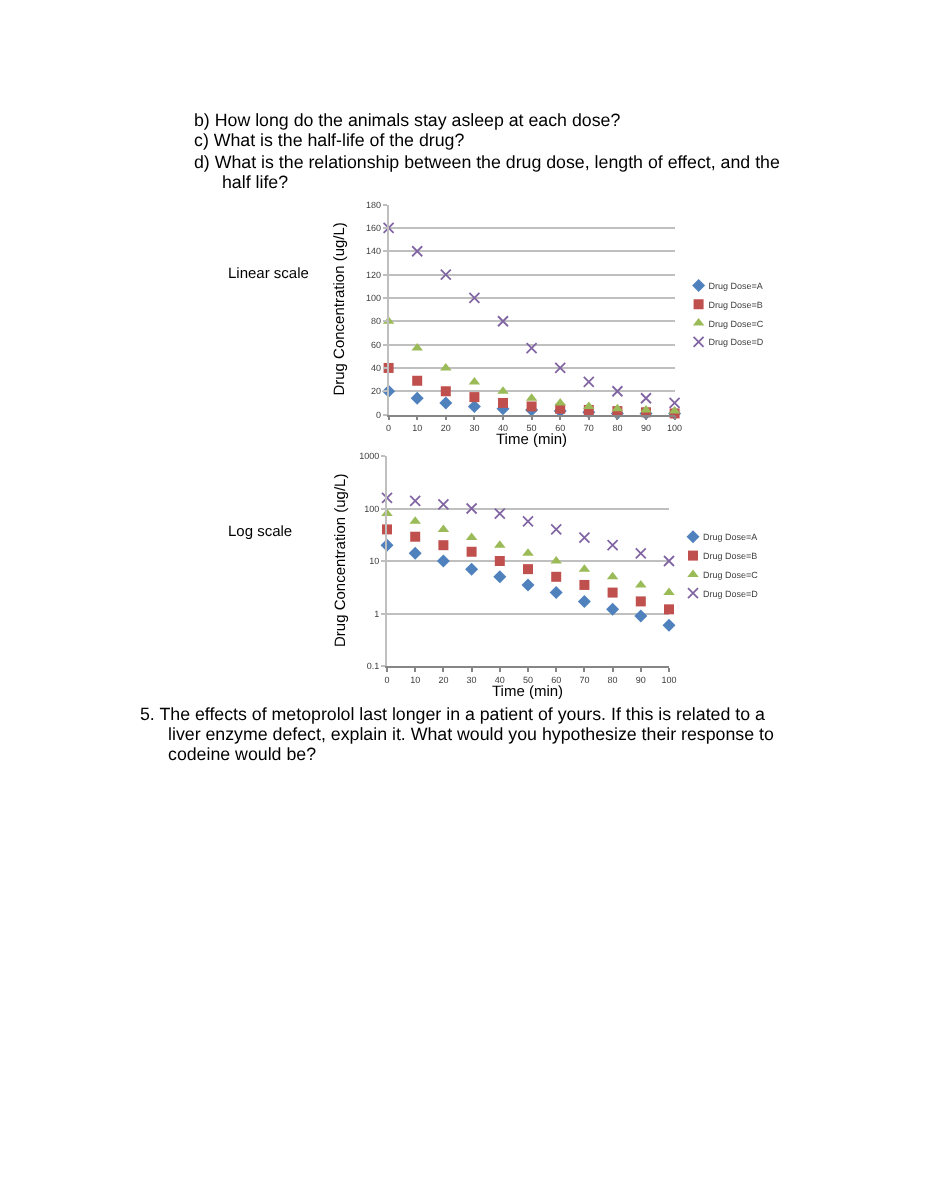 Image resolution: width=926 pixels, height=1198 pixels. Describe the element at coordinates (329, 140) in the screenshot. I see `text: c) What is the half-life of the drug?` at that location.